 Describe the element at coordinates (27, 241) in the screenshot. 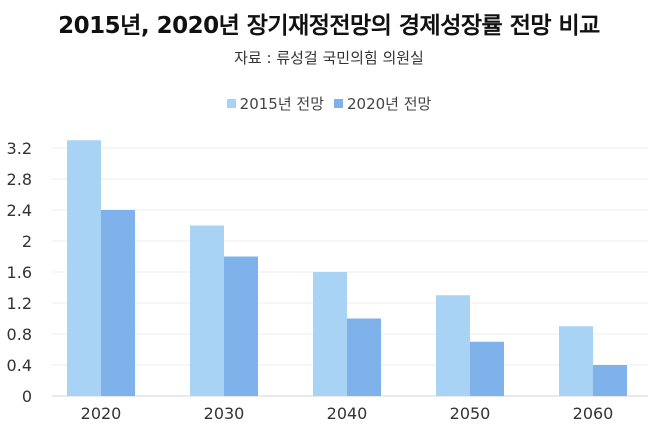

I see `y-tick-label: 2` at that location.